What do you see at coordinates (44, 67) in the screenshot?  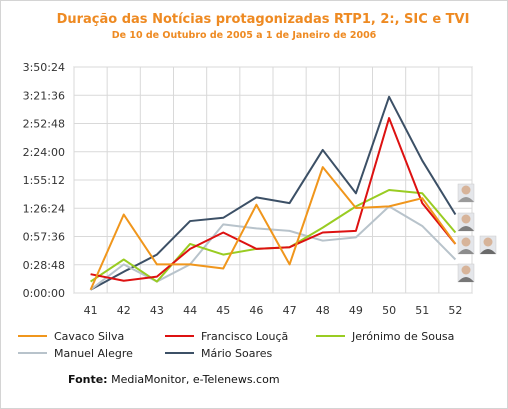 I see `y-tick-label: 3:50:24` at bounding box center [44, 67].